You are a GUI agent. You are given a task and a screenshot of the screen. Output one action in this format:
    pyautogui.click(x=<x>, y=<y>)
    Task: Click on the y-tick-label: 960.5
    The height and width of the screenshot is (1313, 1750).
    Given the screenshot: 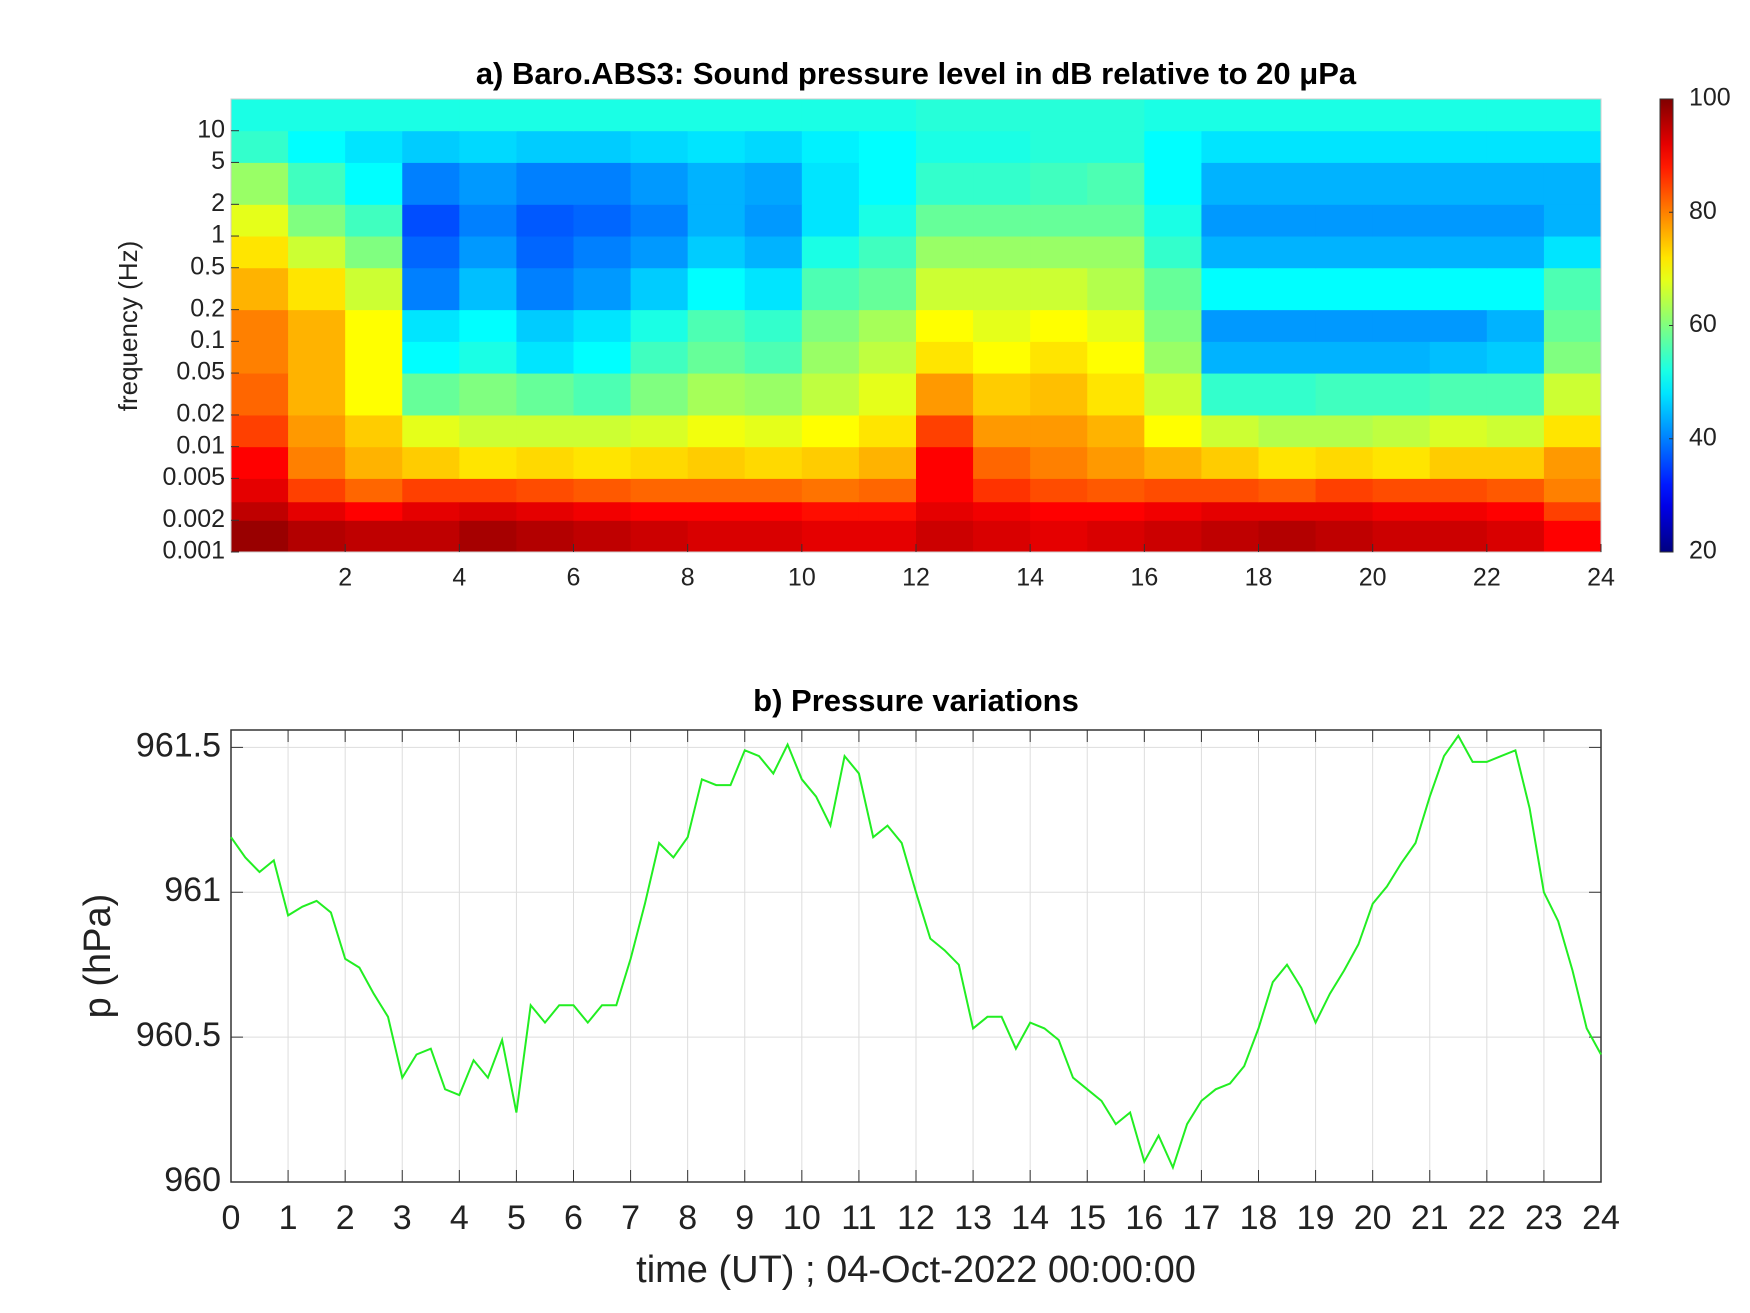 What is the action you would take?
    pyautogui.click(x=178, y=1035)
    